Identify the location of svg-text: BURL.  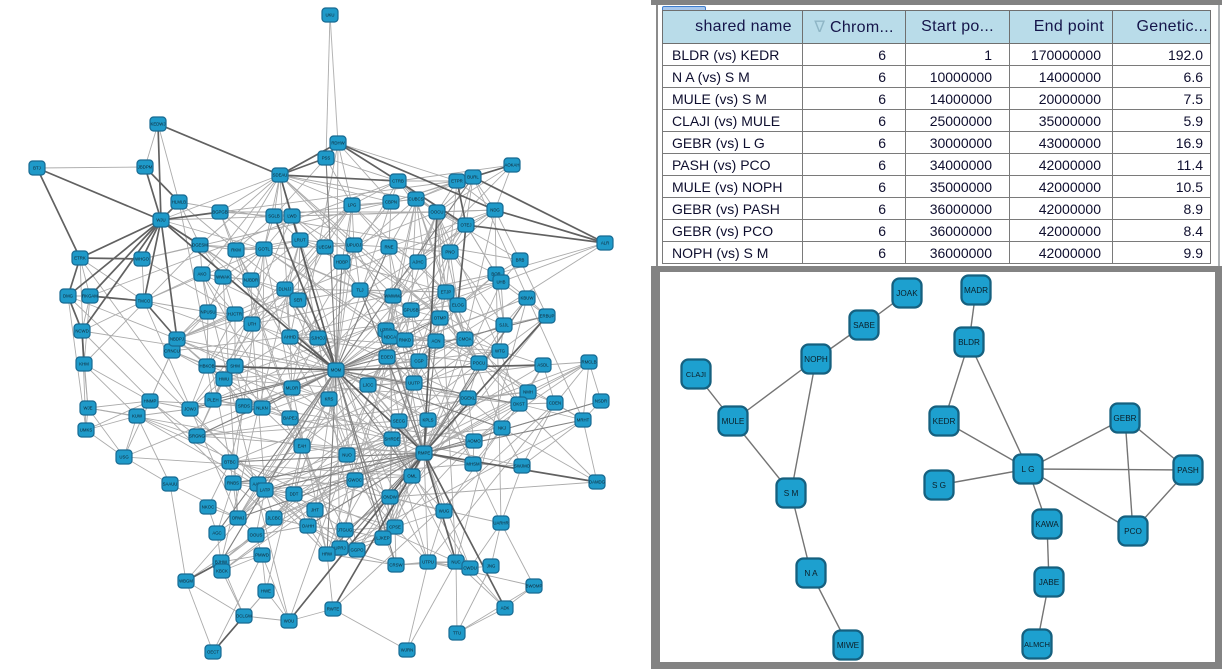
(473, 177).